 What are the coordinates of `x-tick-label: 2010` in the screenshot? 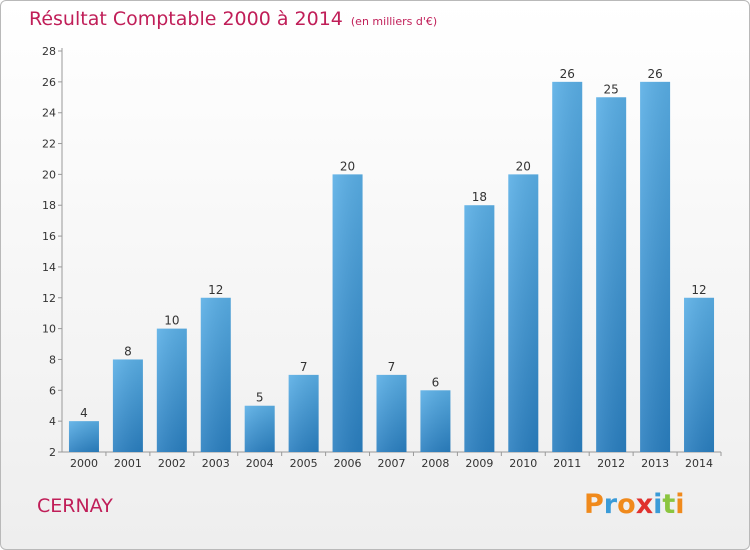 It's located at (523, 463).